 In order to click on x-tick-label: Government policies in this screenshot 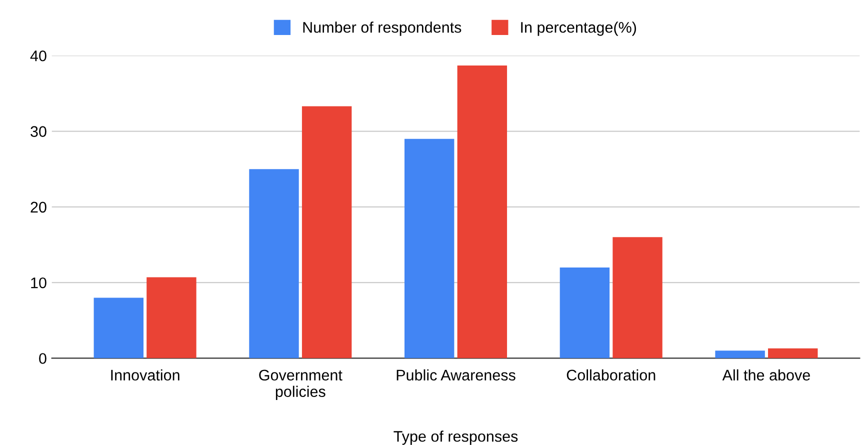, I will do `click(300, 385)`.